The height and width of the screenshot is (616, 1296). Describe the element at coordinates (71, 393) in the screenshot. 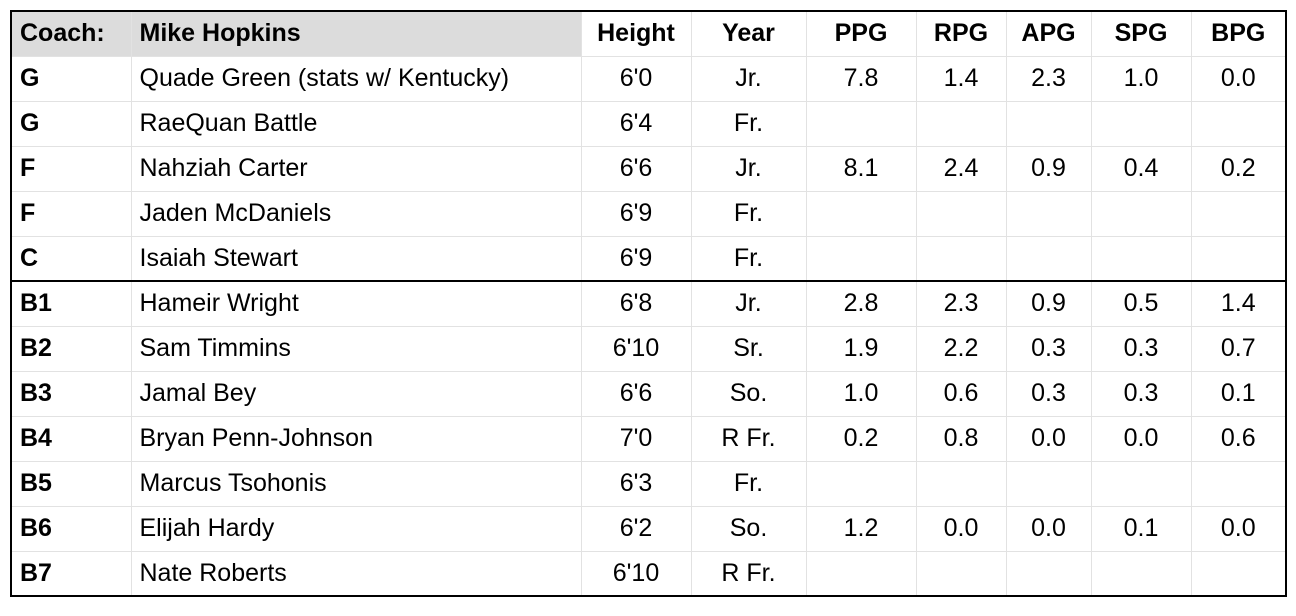

I see `table-cell: B3` at that location.